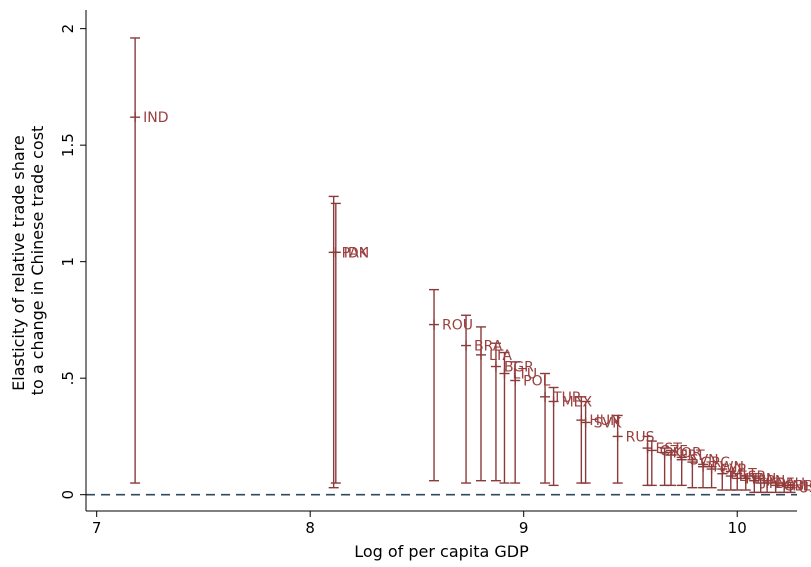 This screenshot has height=567, width=811. I want to click on y-tick-label: 1, so click(68, 262).